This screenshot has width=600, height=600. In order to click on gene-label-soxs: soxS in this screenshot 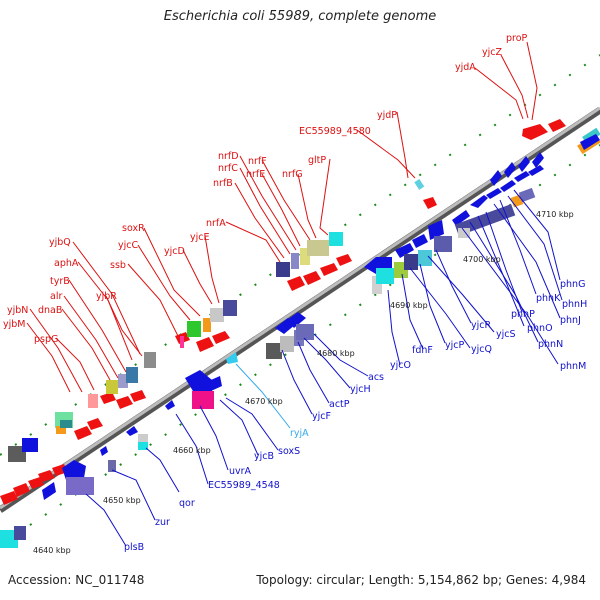, I will do `click(289, 451)`.